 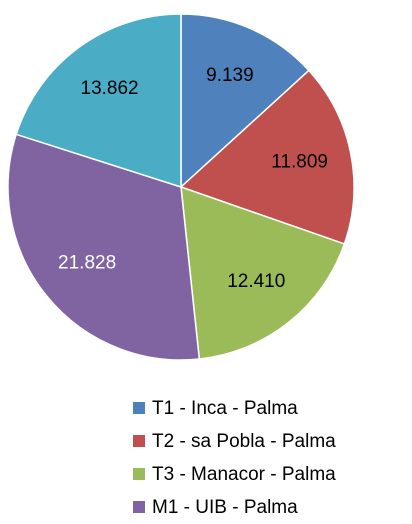 I want to click on legend-label: T2 - sa Pobla - Palma, so click(x=244, y=441).